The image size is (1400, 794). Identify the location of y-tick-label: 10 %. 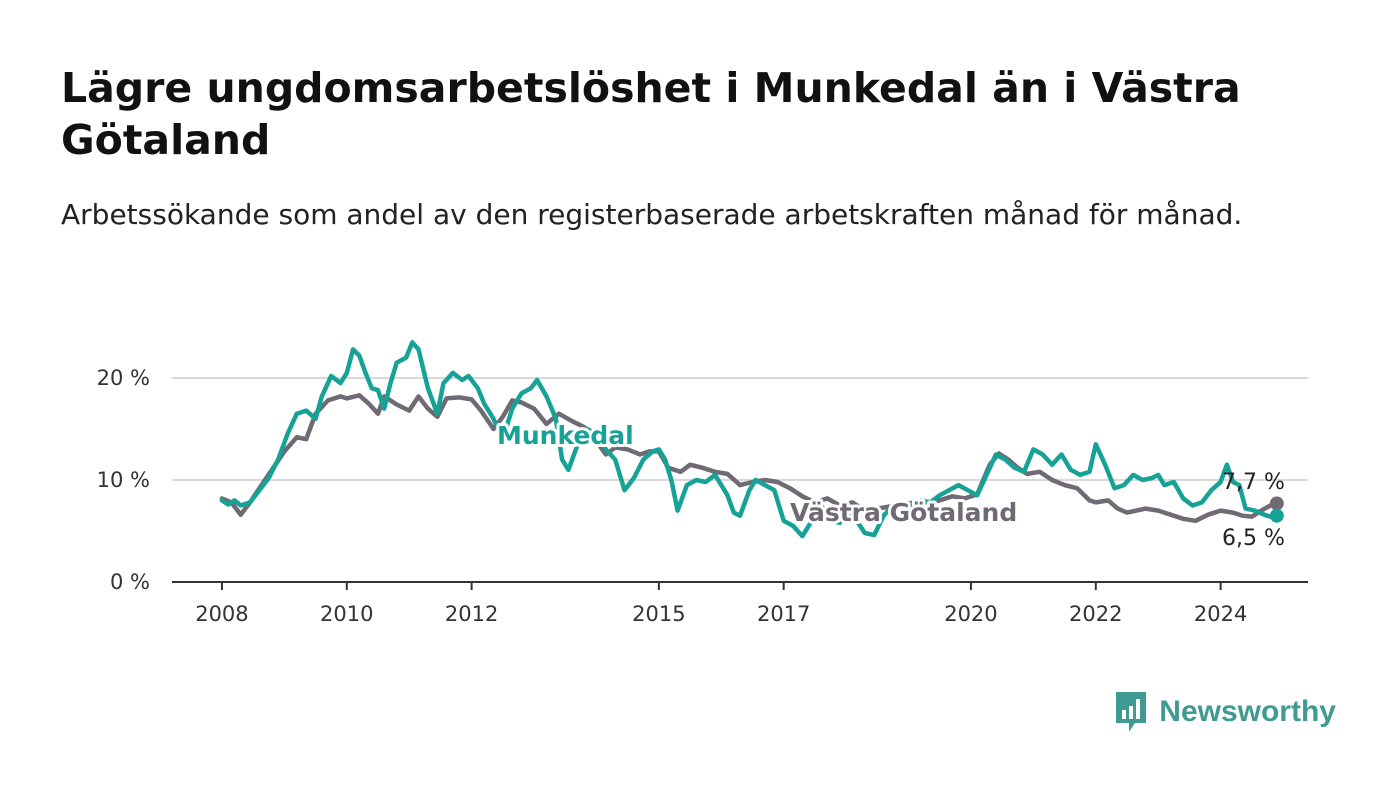
(123, 480).